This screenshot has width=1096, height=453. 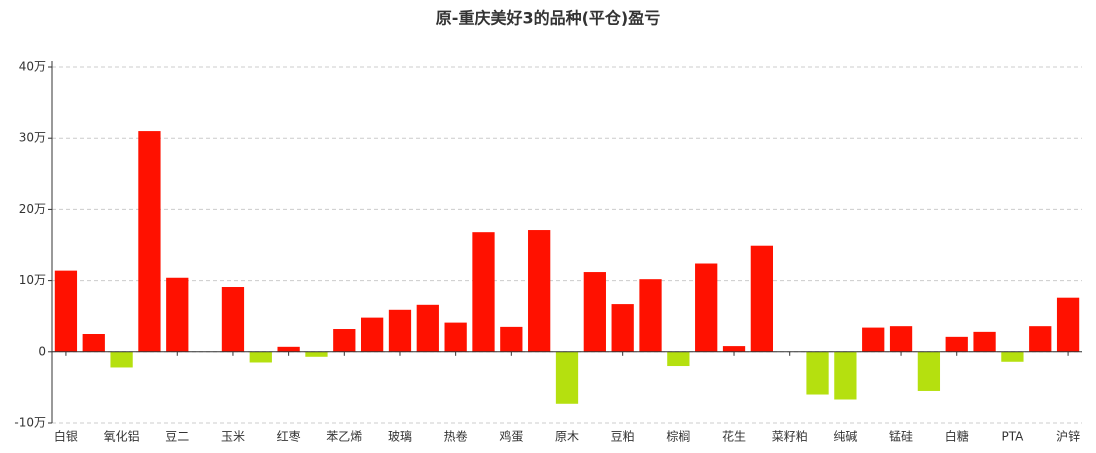 What do you see at coordinates (32, 280) in the screenshot?
I see `y-tick-label: 10万` at bounding box center [32, 280].